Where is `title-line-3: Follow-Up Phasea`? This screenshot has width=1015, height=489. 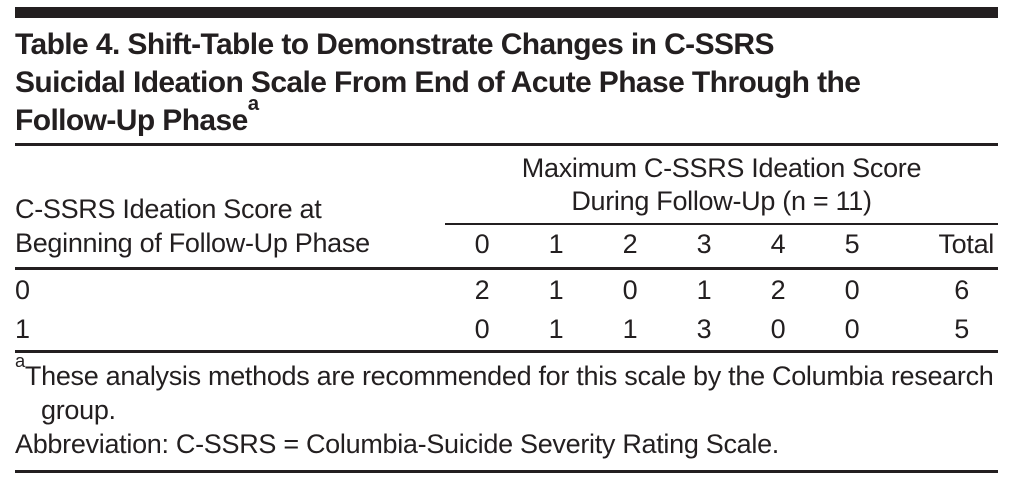 title-line-3: Follow-Up Phasea is located at coordinates (506, 117).